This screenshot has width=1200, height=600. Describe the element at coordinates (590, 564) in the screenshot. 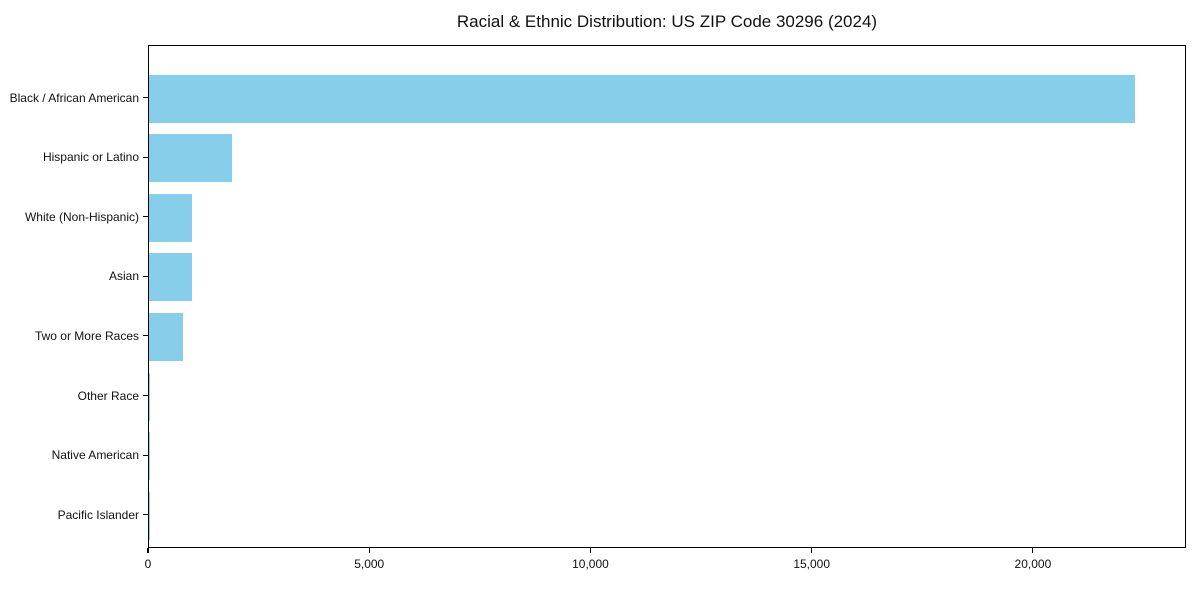

I see `x-axis-tick-label: 10,000` at that location.